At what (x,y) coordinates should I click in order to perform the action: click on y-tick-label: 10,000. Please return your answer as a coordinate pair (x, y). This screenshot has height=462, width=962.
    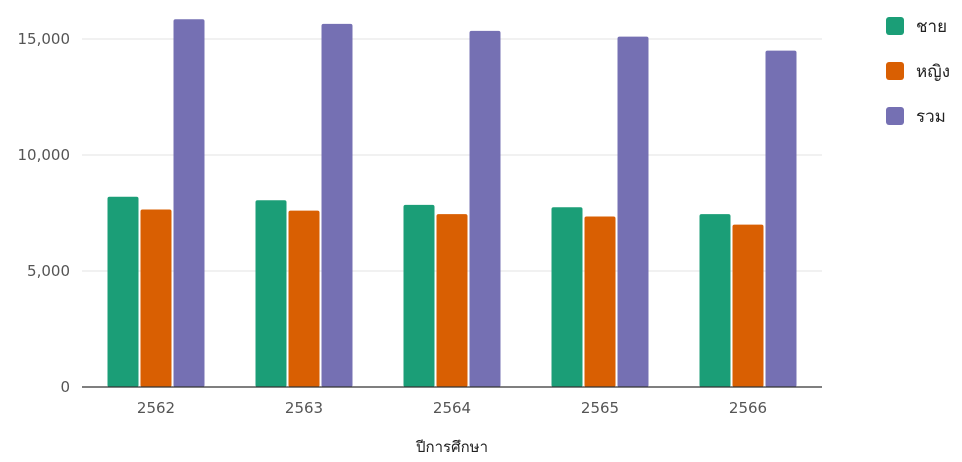
    Looking at the image, I should click on (44, 155).